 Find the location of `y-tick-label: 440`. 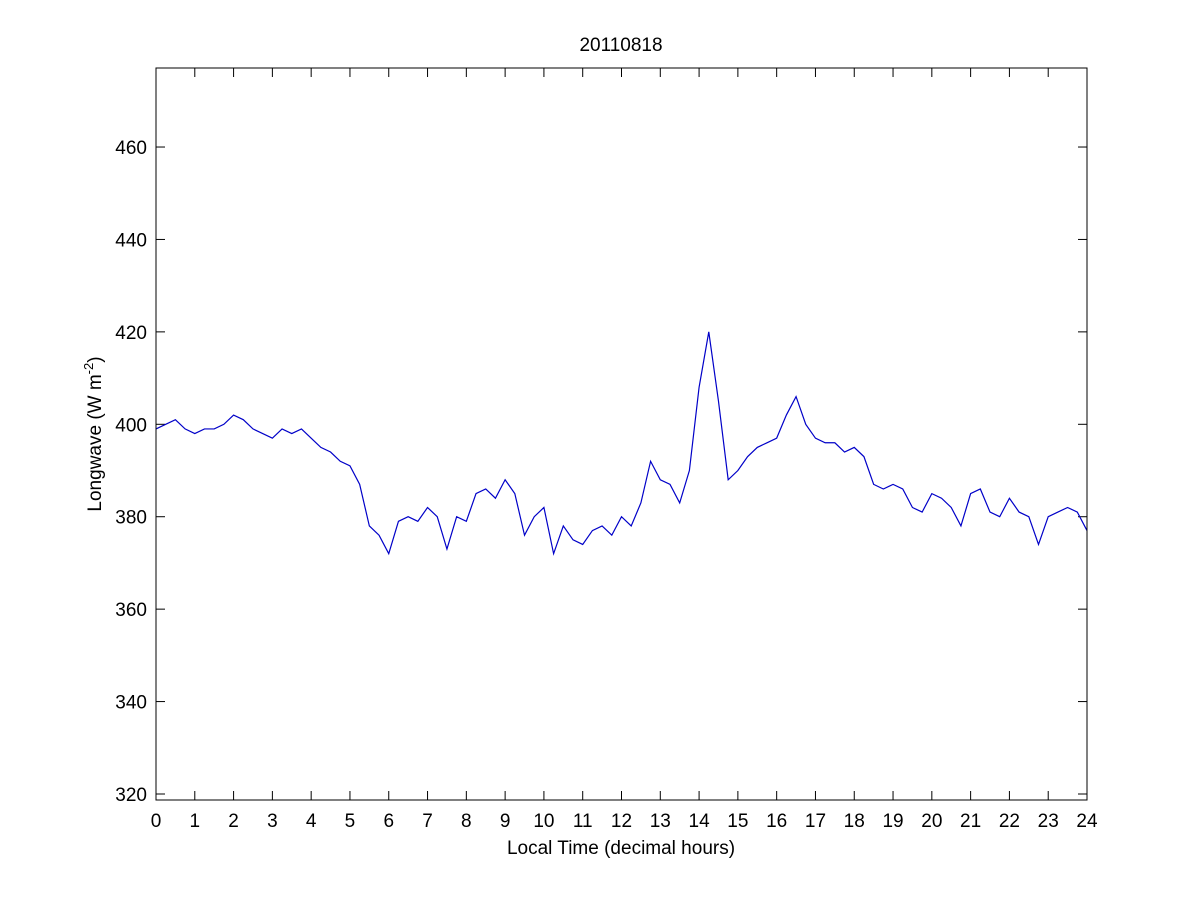

y-tick-label: 440 is located at coordinates (131, 240).